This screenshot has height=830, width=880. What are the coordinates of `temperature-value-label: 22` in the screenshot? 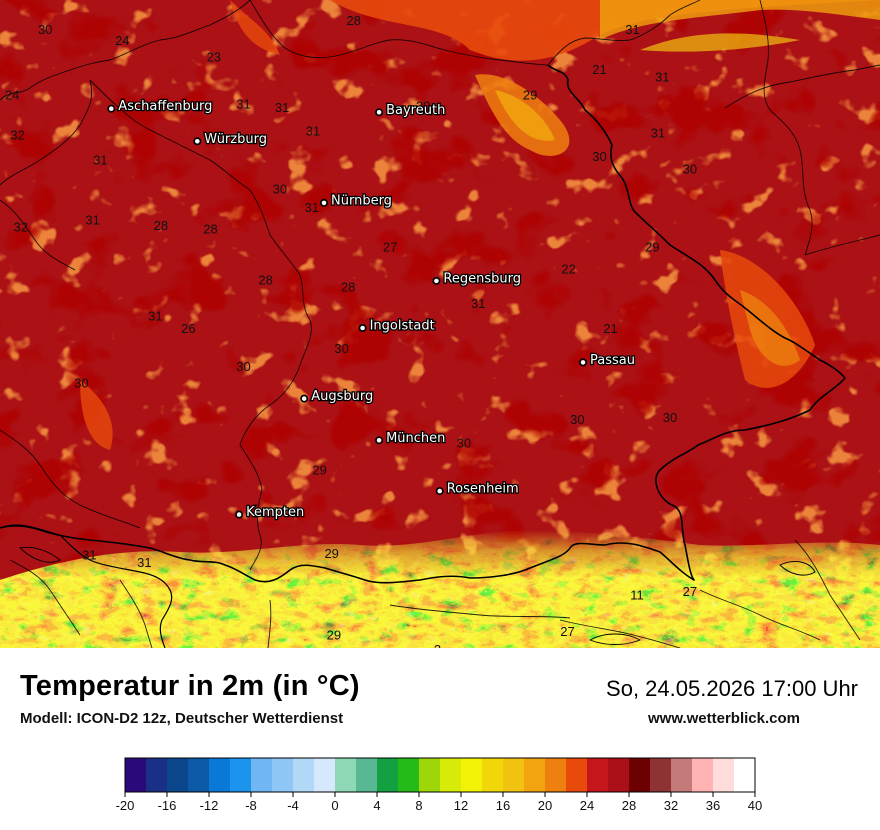 It's located at (568, 268).